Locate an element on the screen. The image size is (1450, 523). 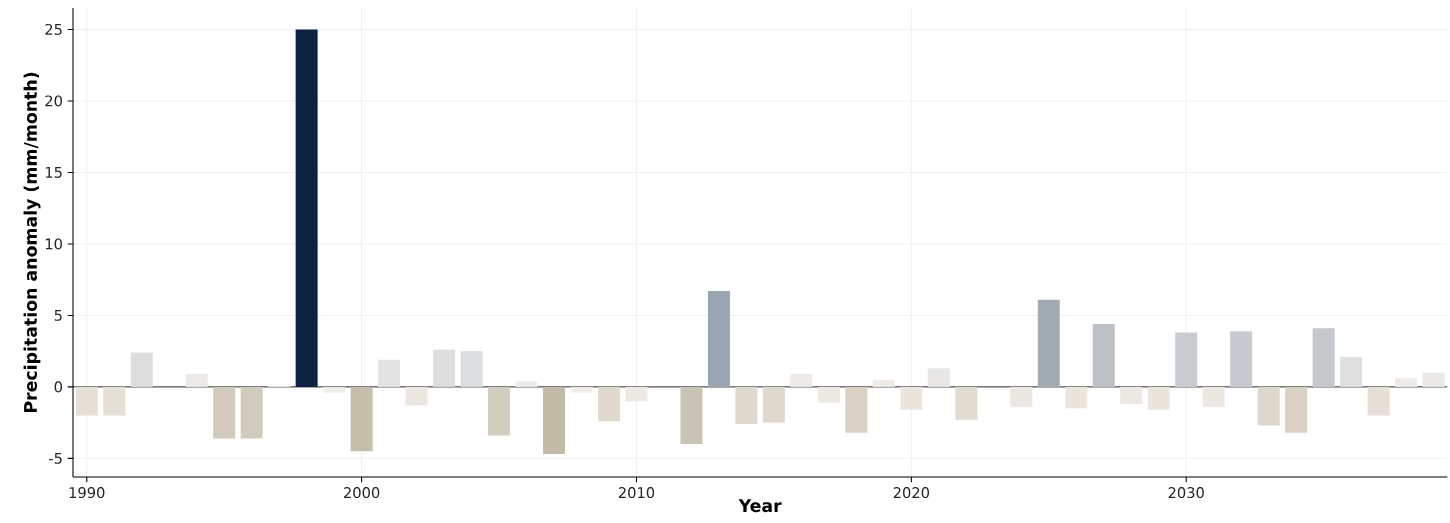
y-axis-title: Precipitation anomaly (mm/month) is located at coordinates (32, 242).